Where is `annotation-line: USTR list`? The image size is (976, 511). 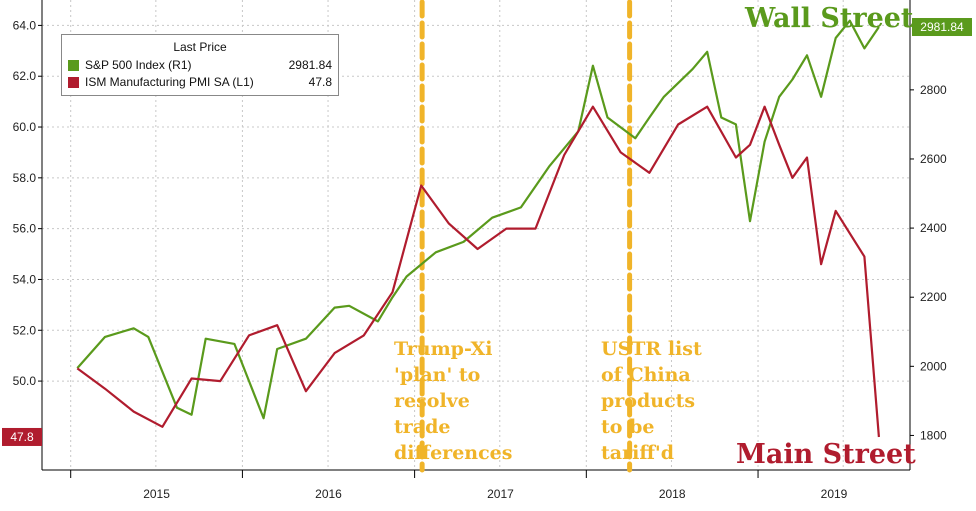 annotation-line: USTR list is located at coordinates (651, 349).